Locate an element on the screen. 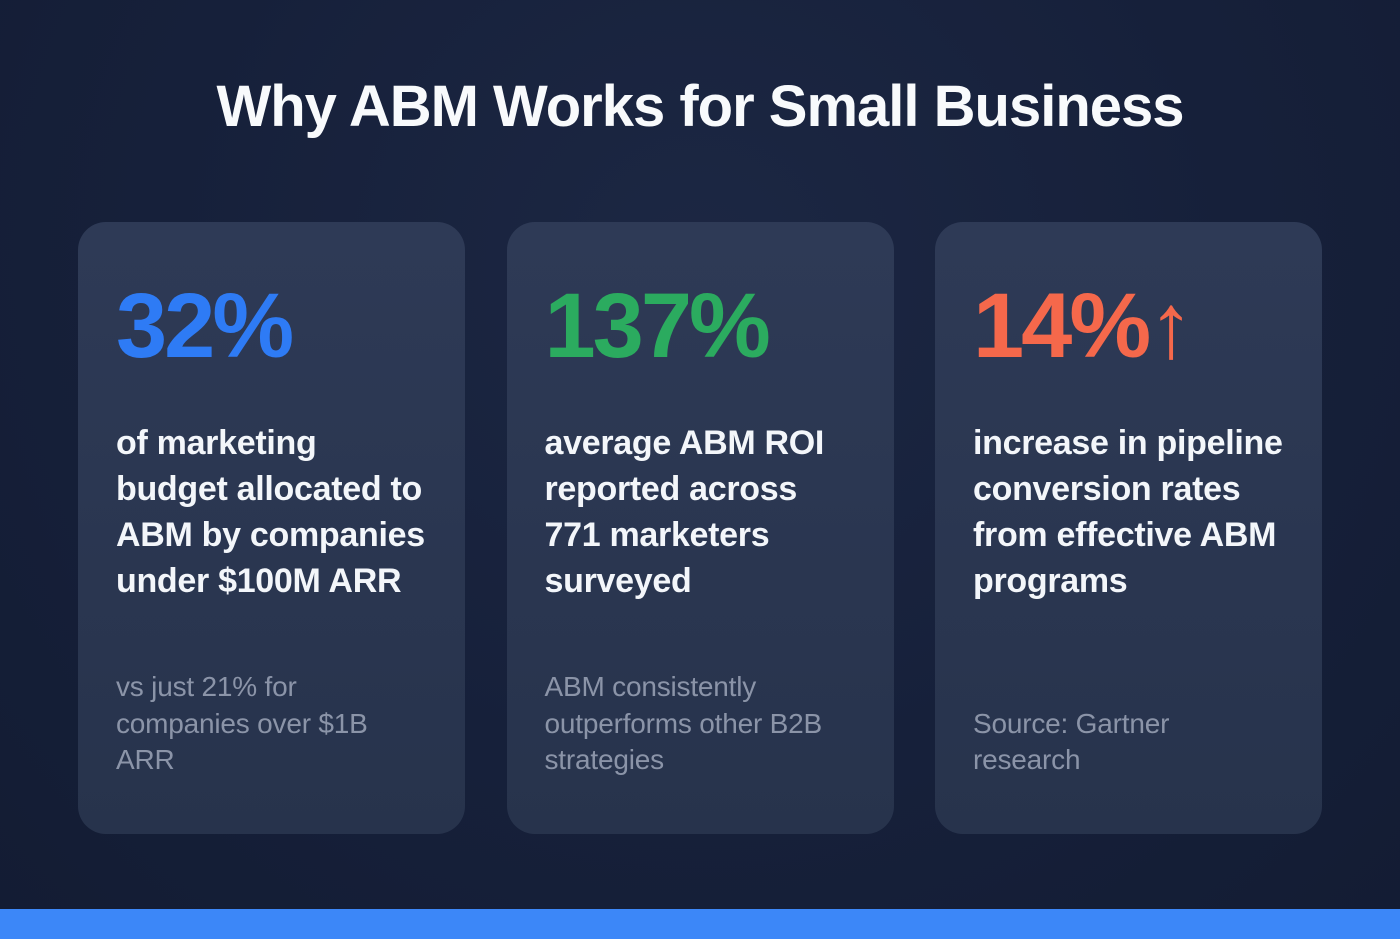  stat-note: vs just 21% for companies over $1B ARR is located at coordinates (242, 723).